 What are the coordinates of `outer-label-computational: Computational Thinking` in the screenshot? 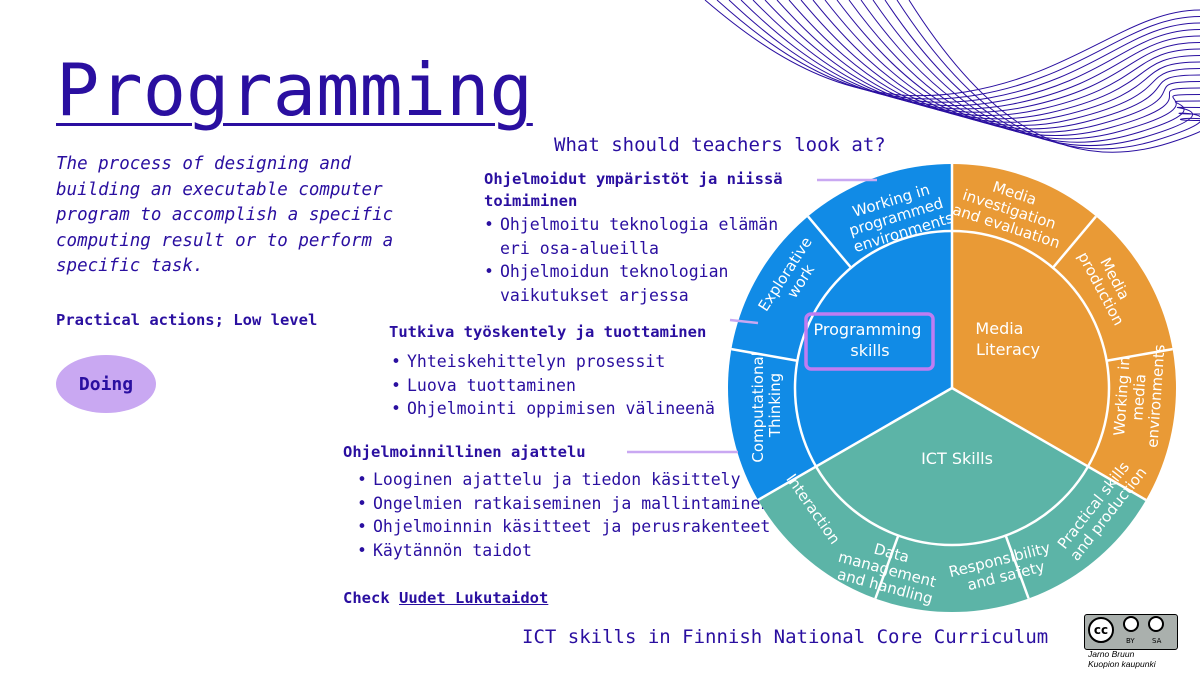 It's located at (766, 404).